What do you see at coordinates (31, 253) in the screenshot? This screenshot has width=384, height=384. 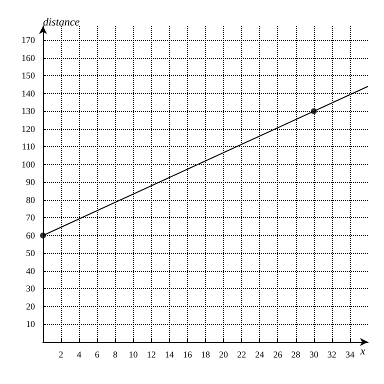 I see `y-tick-label: 50` at bounding box center [31, 253].